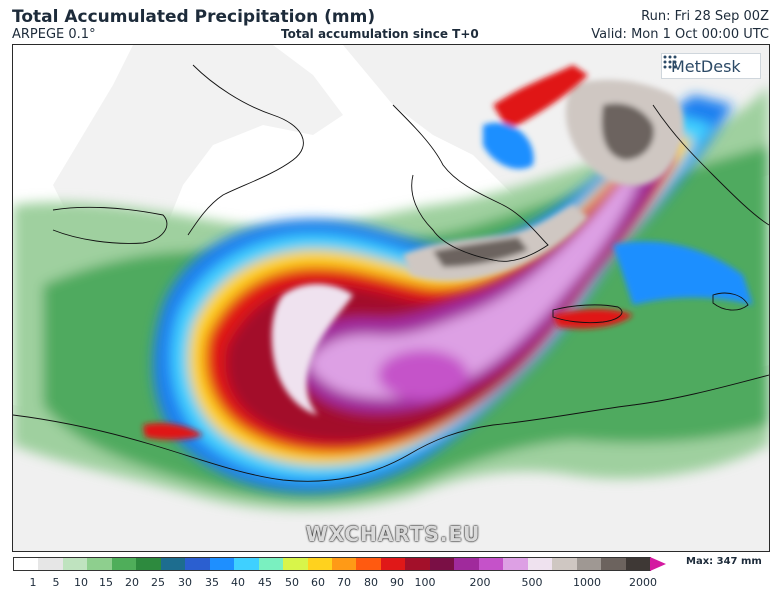 The image size is (782, 600). Describe the element at coordinates (730, 301) in the screenshot. I see `coastline-cyprus` at that location.